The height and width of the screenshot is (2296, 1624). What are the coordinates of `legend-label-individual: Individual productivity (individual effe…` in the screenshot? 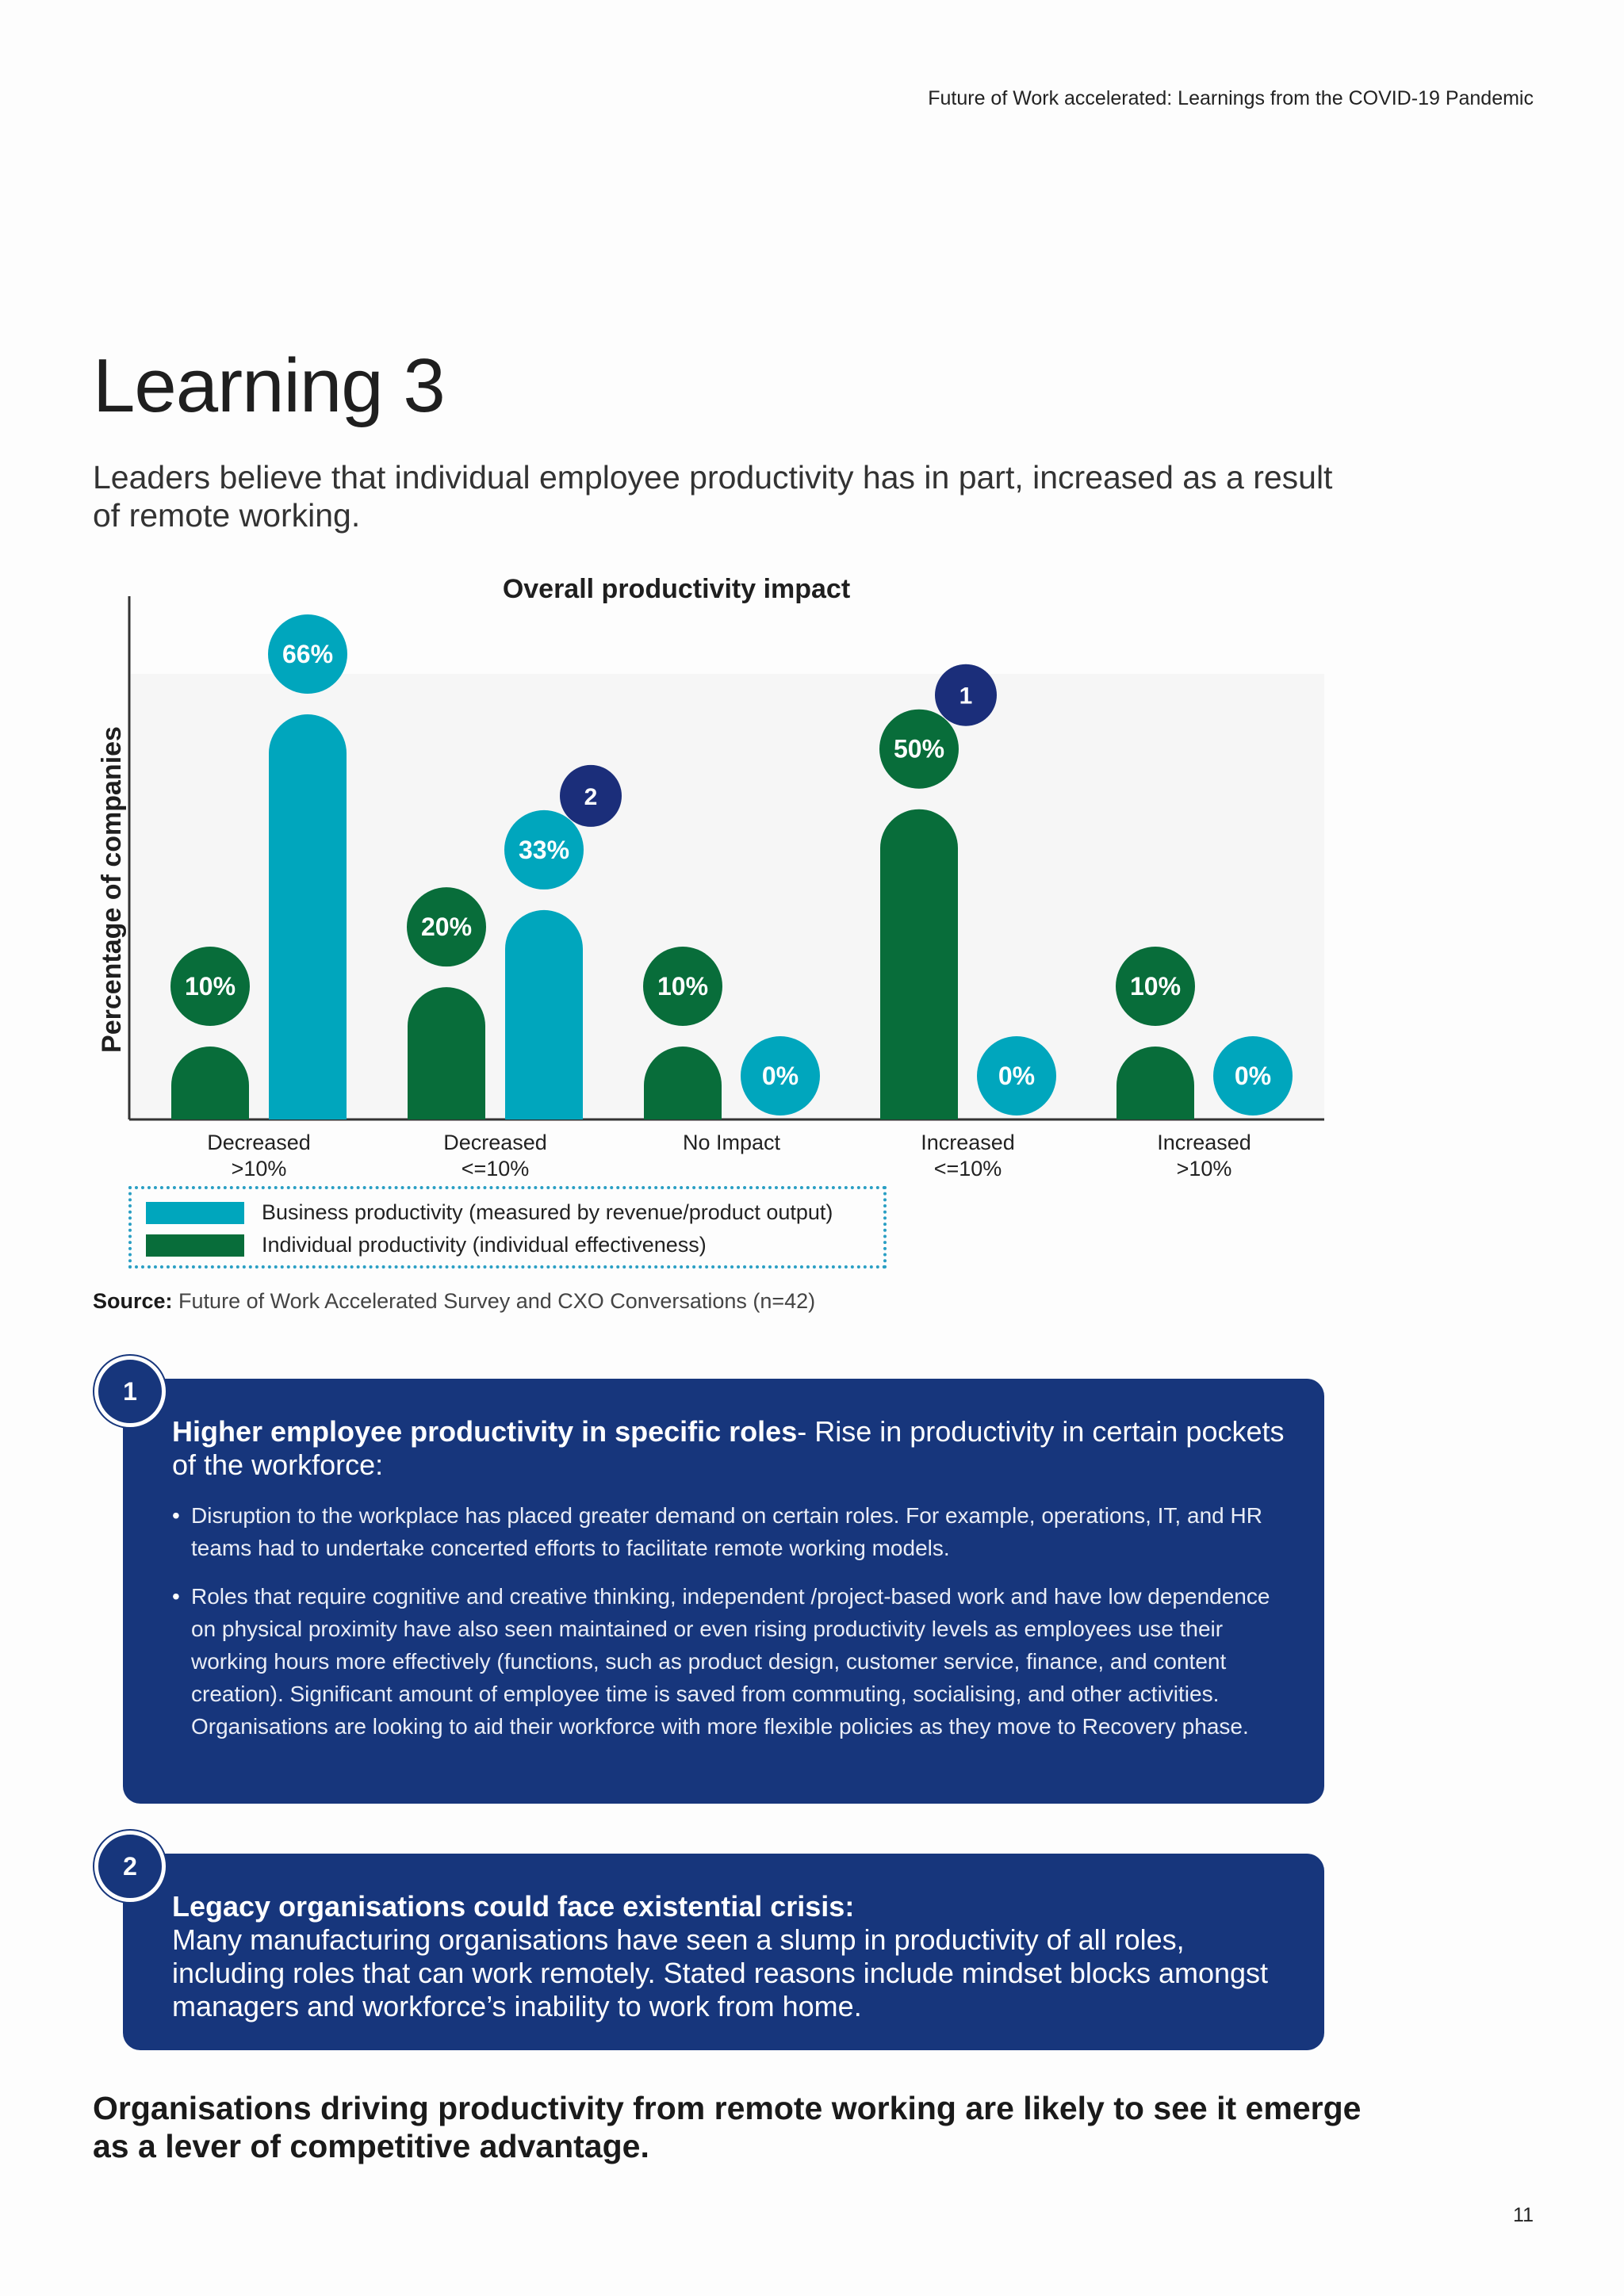 It's located at (484, 1245).